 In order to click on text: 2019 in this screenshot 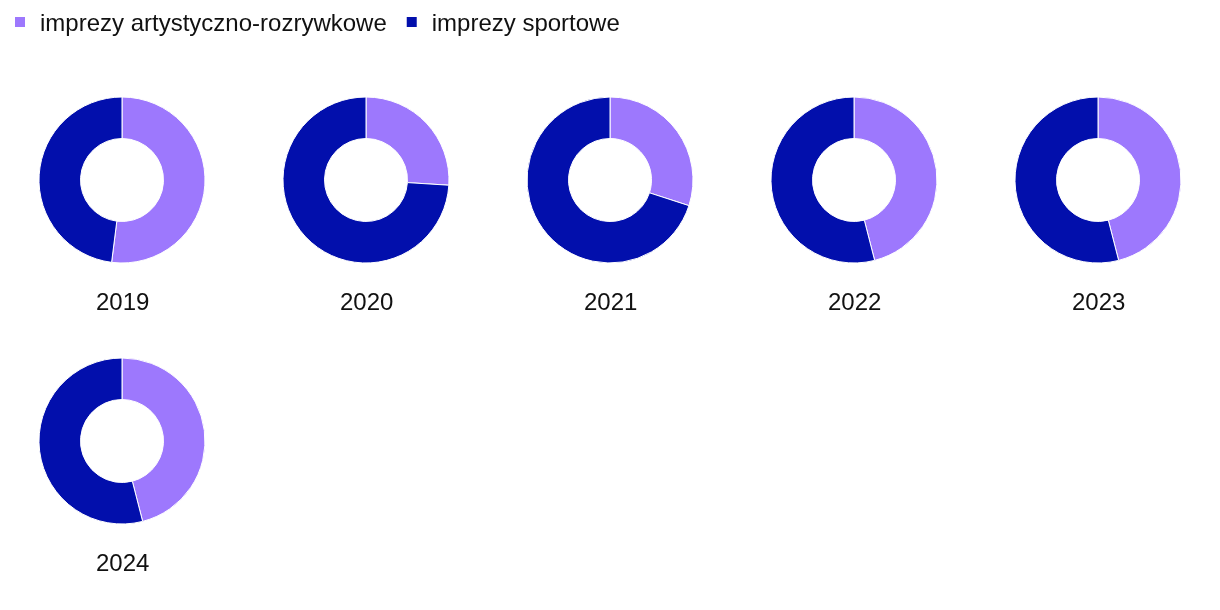, I will do `click(123, 301)`.